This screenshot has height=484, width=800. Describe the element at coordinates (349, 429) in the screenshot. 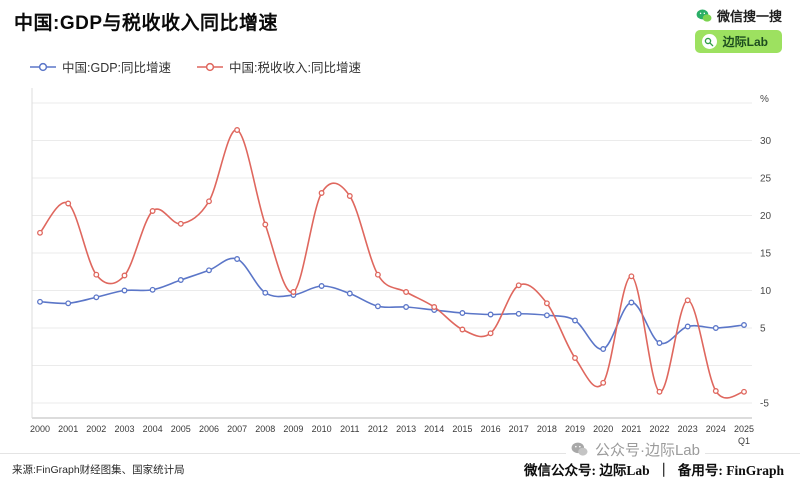

I see `x-tick-label: 2011` at that location.